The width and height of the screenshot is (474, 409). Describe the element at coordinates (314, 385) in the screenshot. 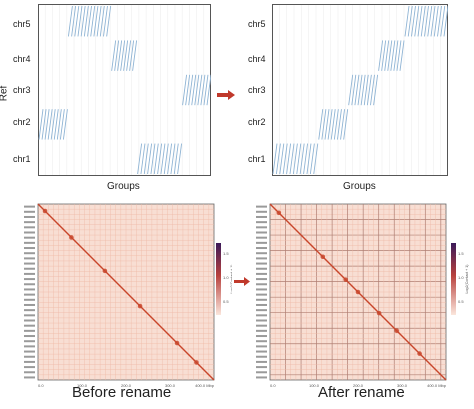

I see `x-tick-label: 100.0` at that location.